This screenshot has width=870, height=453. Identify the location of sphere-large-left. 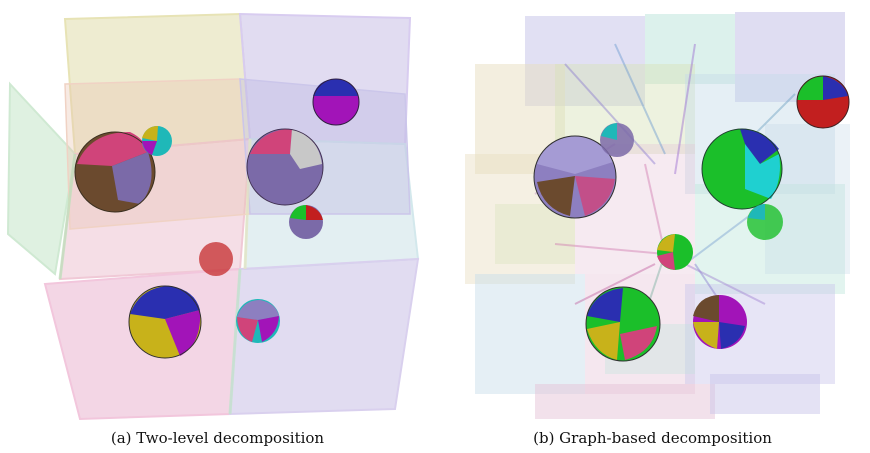
(575, 177).